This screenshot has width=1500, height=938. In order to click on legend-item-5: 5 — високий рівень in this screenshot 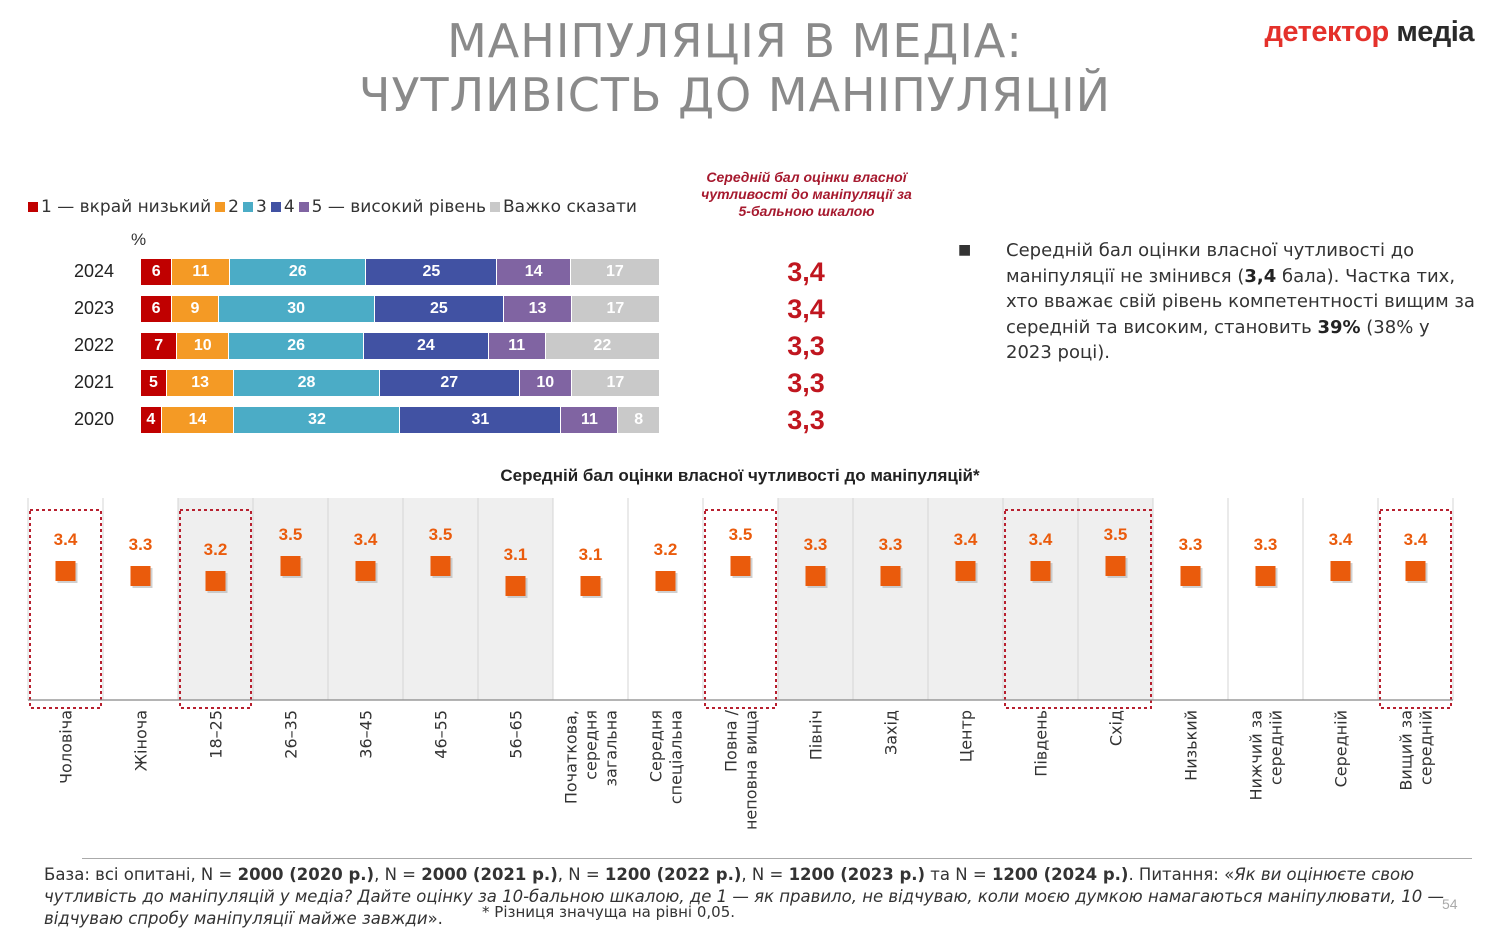, I will do `click(392, 207)`.